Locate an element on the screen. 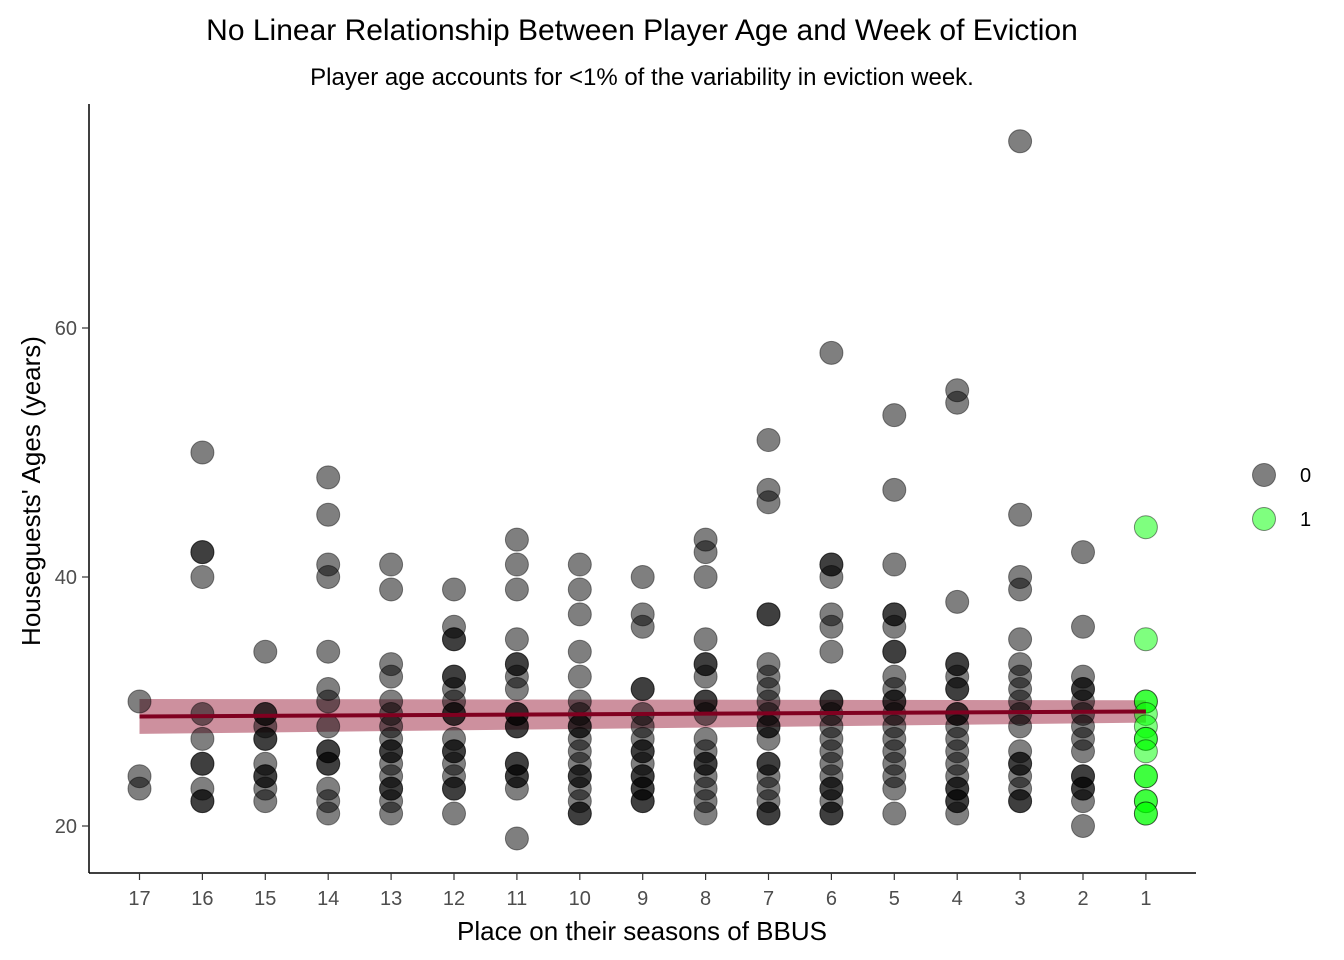  x-tick-label: 10 is located at coordinates (580, 899).